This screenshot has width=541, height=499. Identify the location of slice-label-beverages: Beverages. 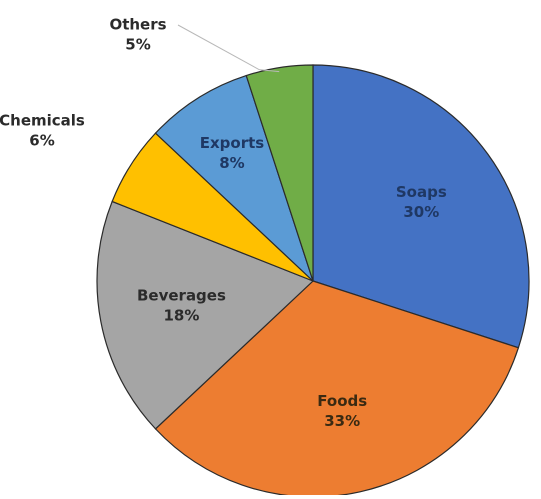
(181, 296).